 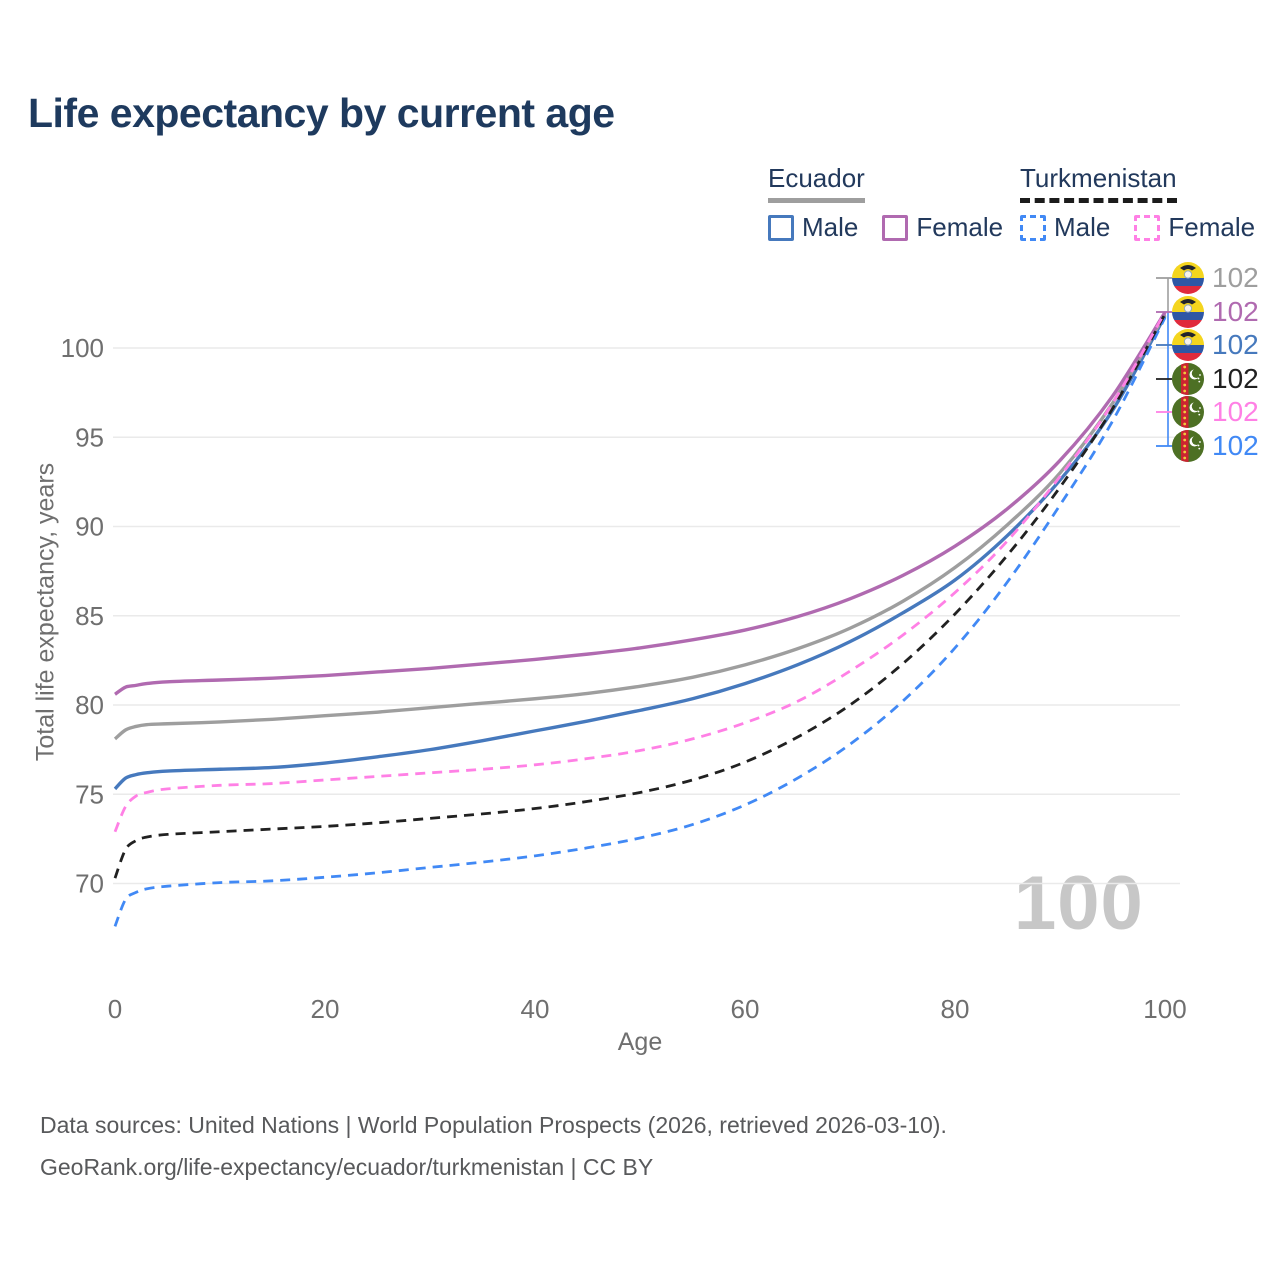 What do you see at coordinates (745, 1009) in the screenshot?
I see `x-tick-60: 60` at bounding box center [745, 1009].